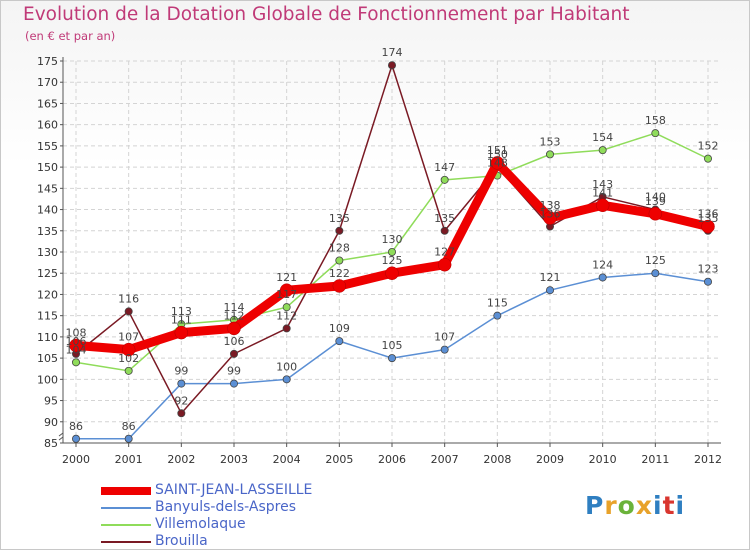 This screenshot has width=750, height=550. What do you see at coordinates (47, 210) in the screenshot?
I see `y-tick-label: 140` at bounding box center [47, 210].